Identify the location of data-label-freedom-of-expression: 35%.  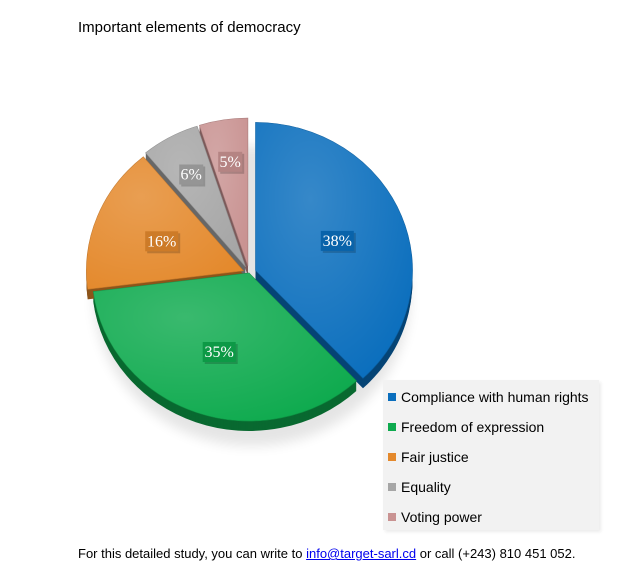
(220, 353).